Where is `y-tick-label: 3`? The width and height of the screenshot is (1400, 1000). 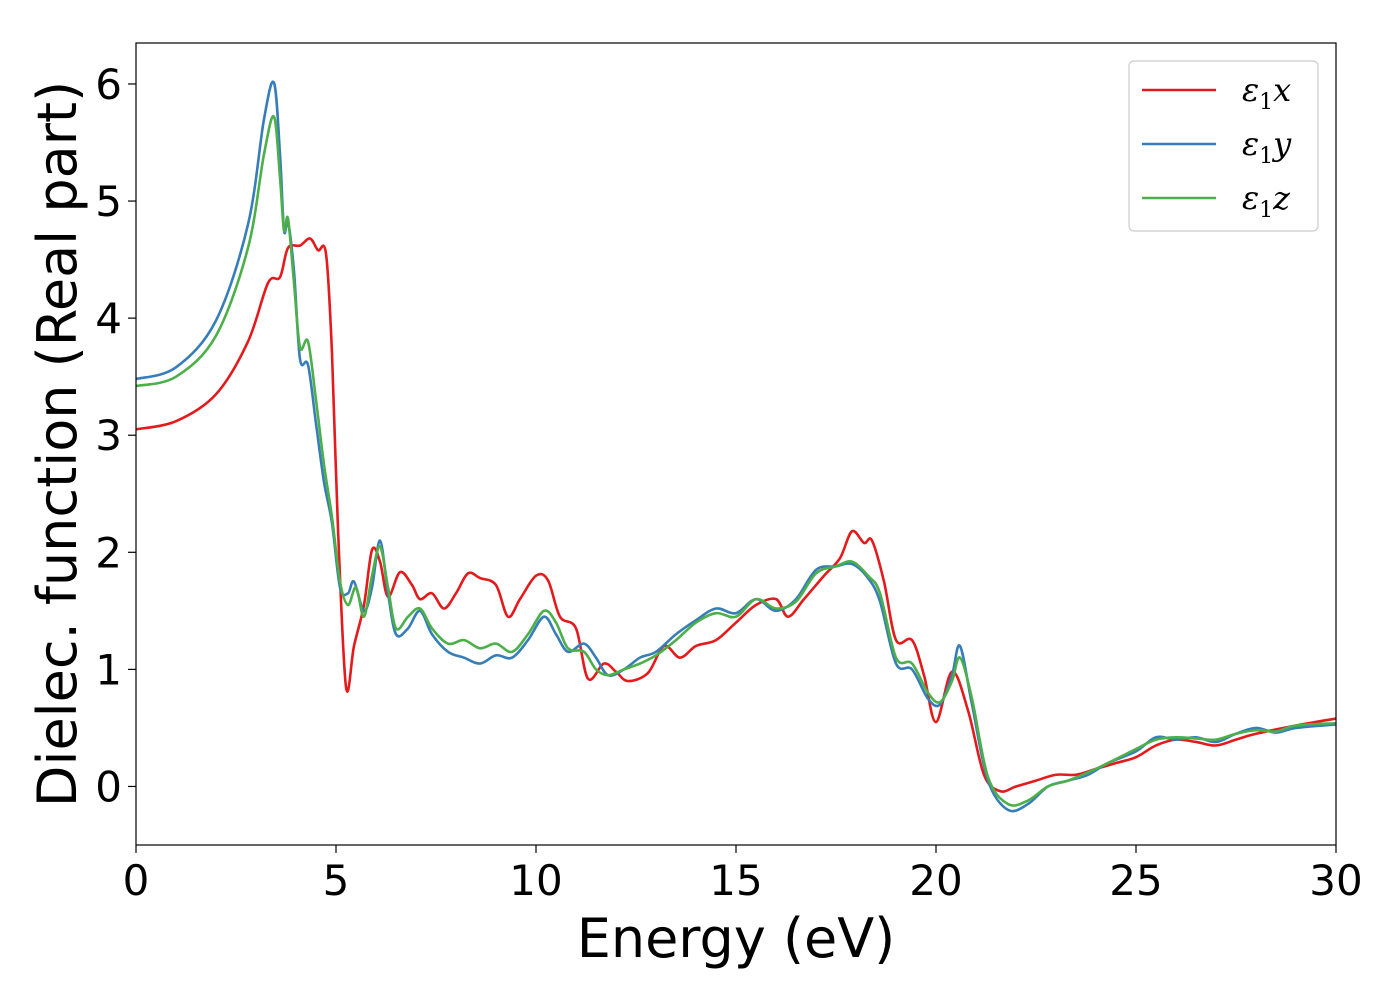 y-tick-label: 3 is located at coordinates (108, 435).